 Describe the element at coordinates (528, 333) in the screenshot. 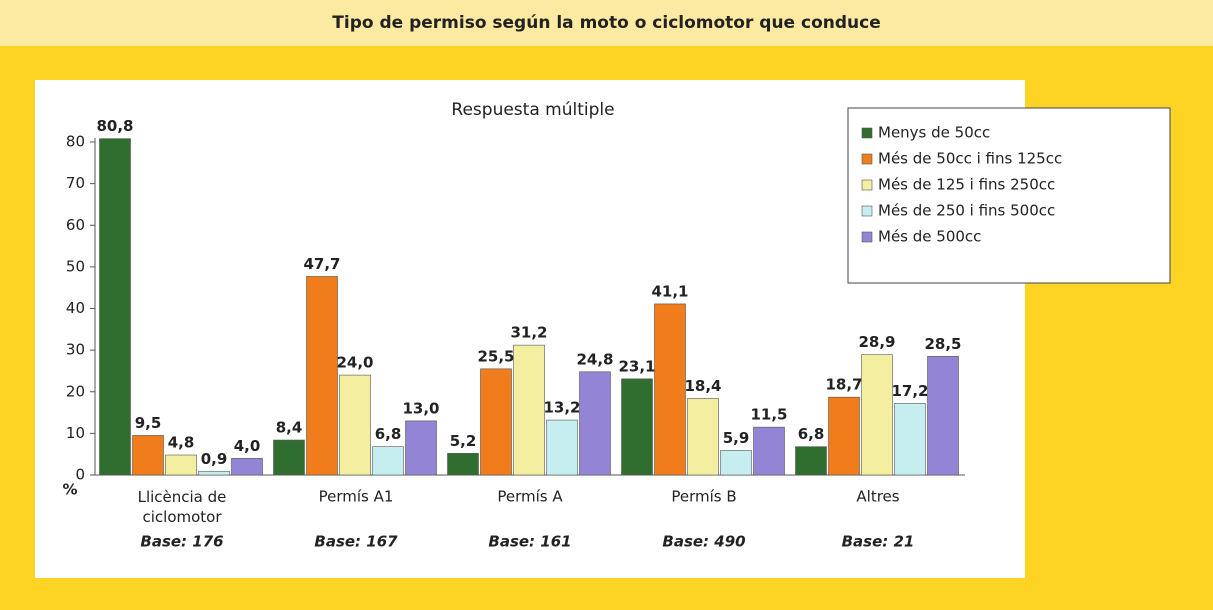

I see `data-label: 31,2` at that location.